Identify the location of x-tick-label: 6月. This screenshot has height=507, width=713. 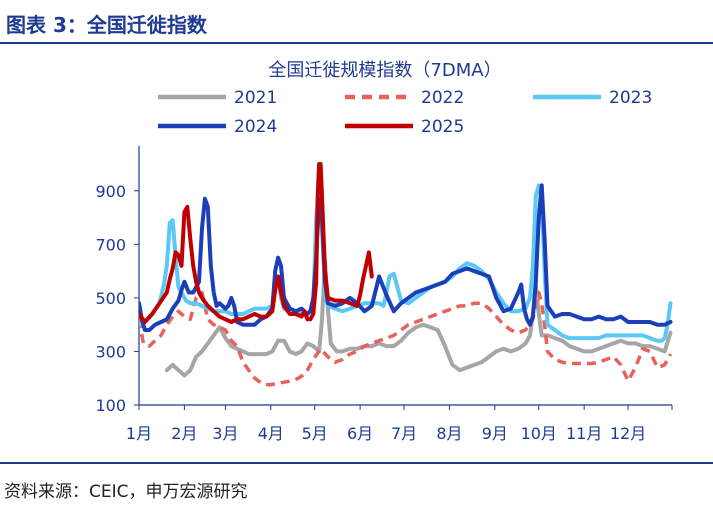
(360, 433).